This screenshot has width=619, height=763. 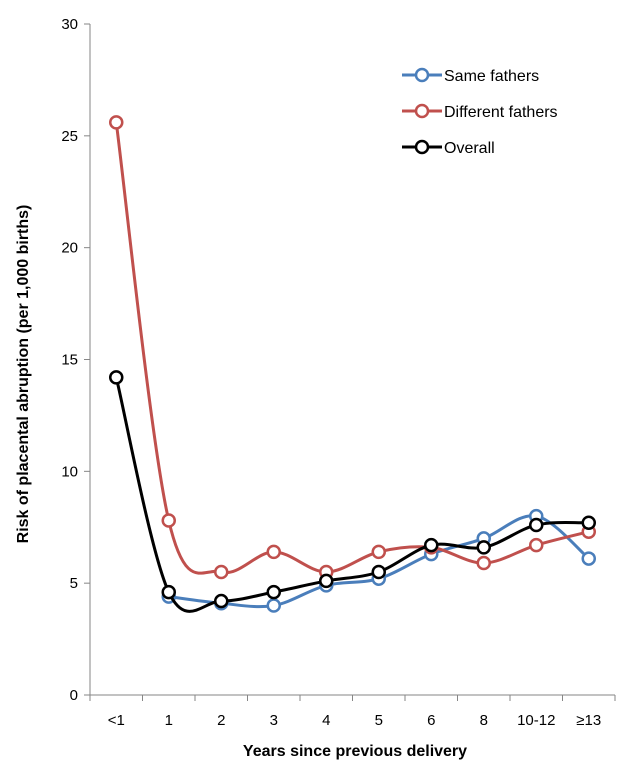 I want to click on x-tick-label: 6, so click(x=431, y=720).